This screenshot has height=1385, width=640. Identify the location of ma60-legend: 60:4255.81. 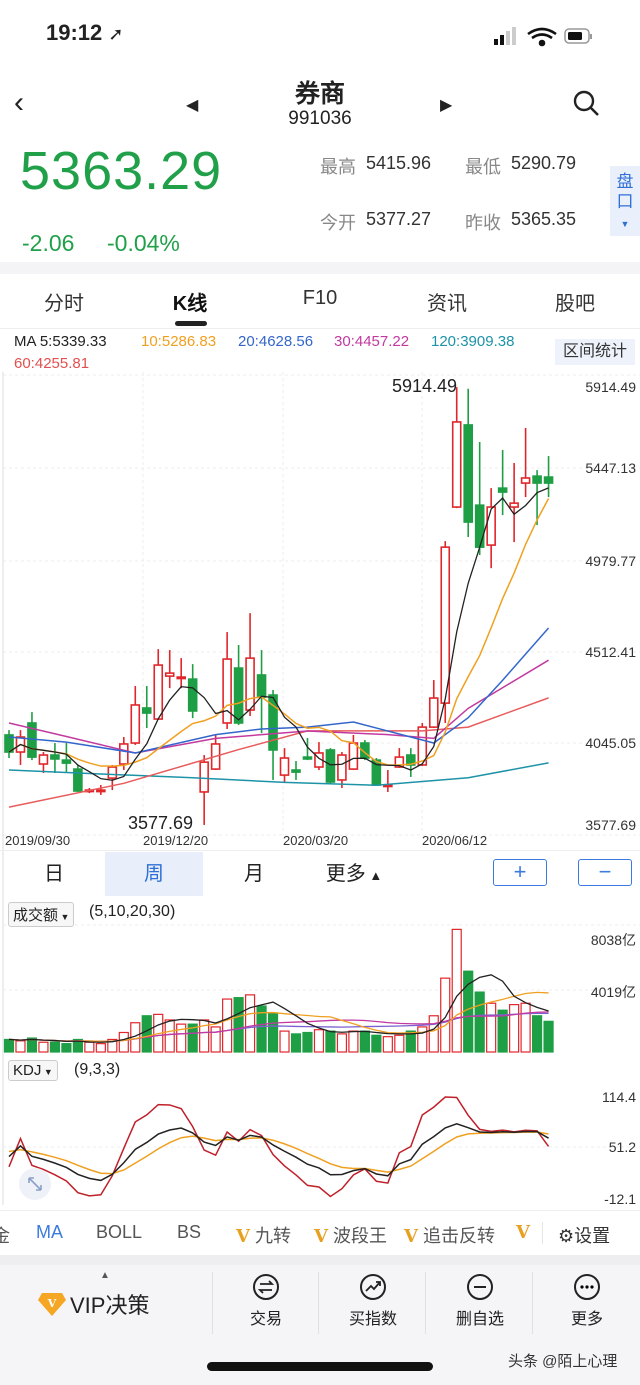
(52, 363).